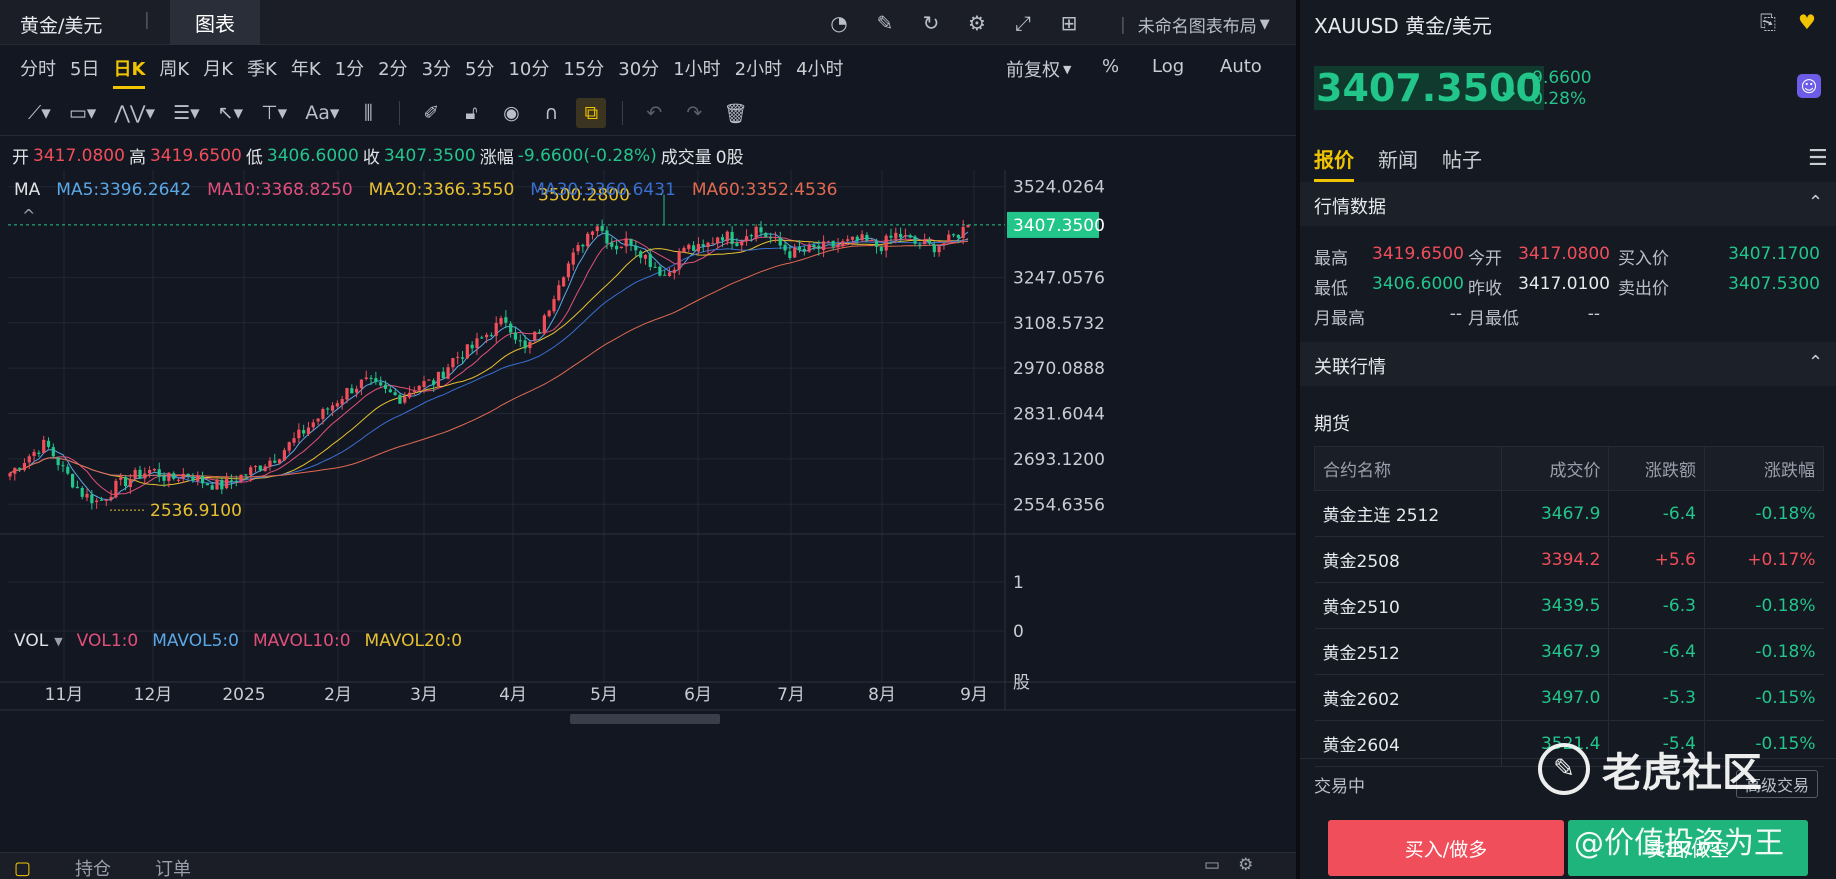 The width and height of the screenshot is (1836, 879). I want to click on period-8: 2分, so click(393, 69).